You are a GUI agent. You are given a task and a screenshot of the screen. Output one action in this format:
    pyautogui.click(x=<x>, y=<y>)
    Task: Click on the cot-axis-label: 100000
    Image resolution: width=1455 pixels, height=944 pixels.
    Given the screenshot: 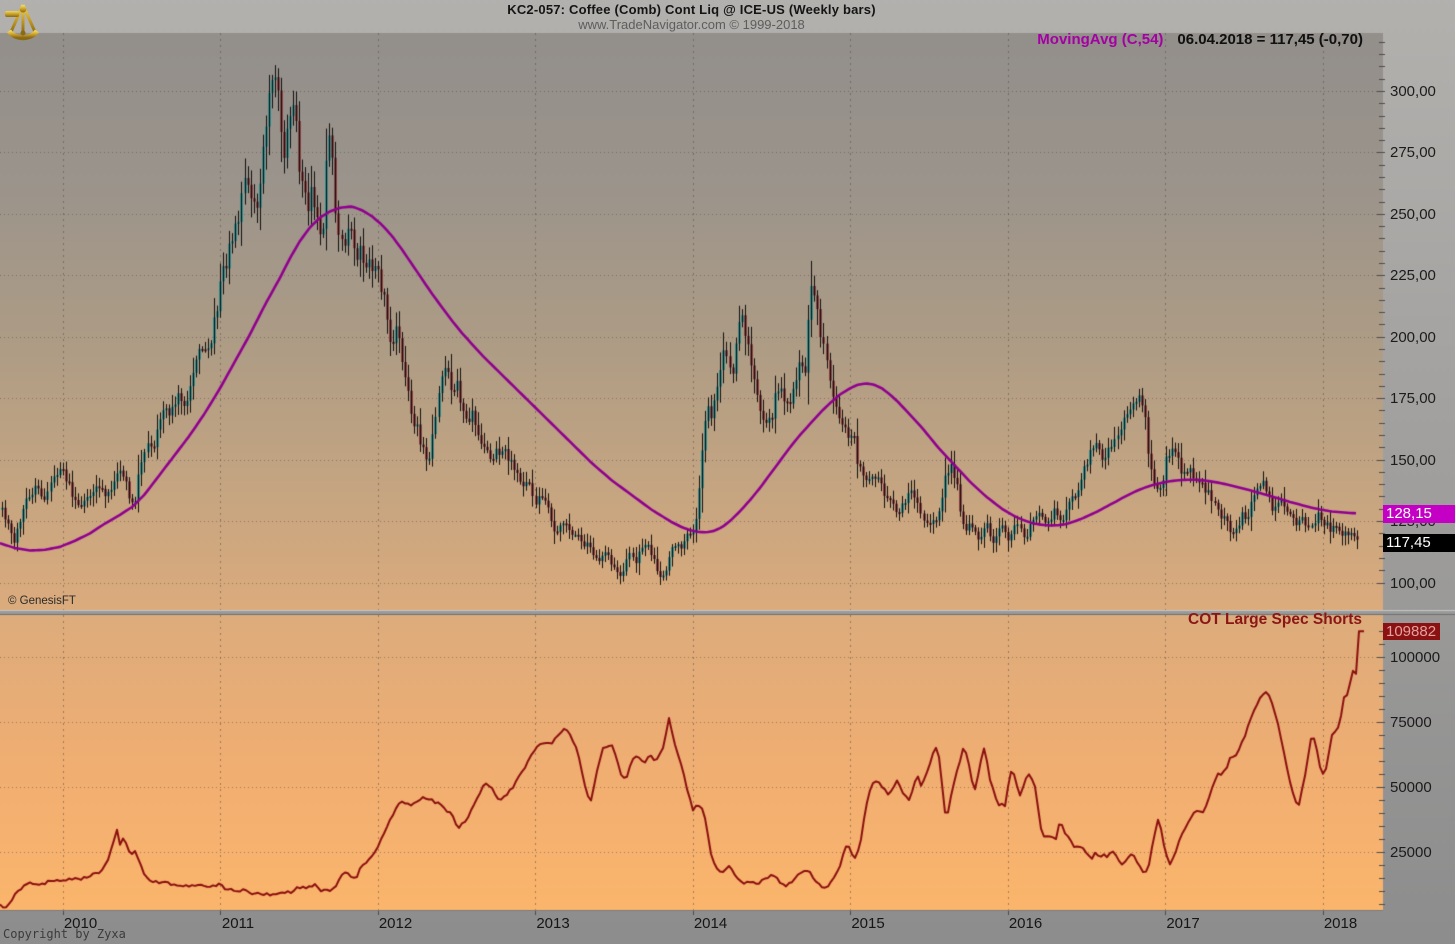 What is the action you would take?
    pyautogui.click(x=1415, y=657)
    